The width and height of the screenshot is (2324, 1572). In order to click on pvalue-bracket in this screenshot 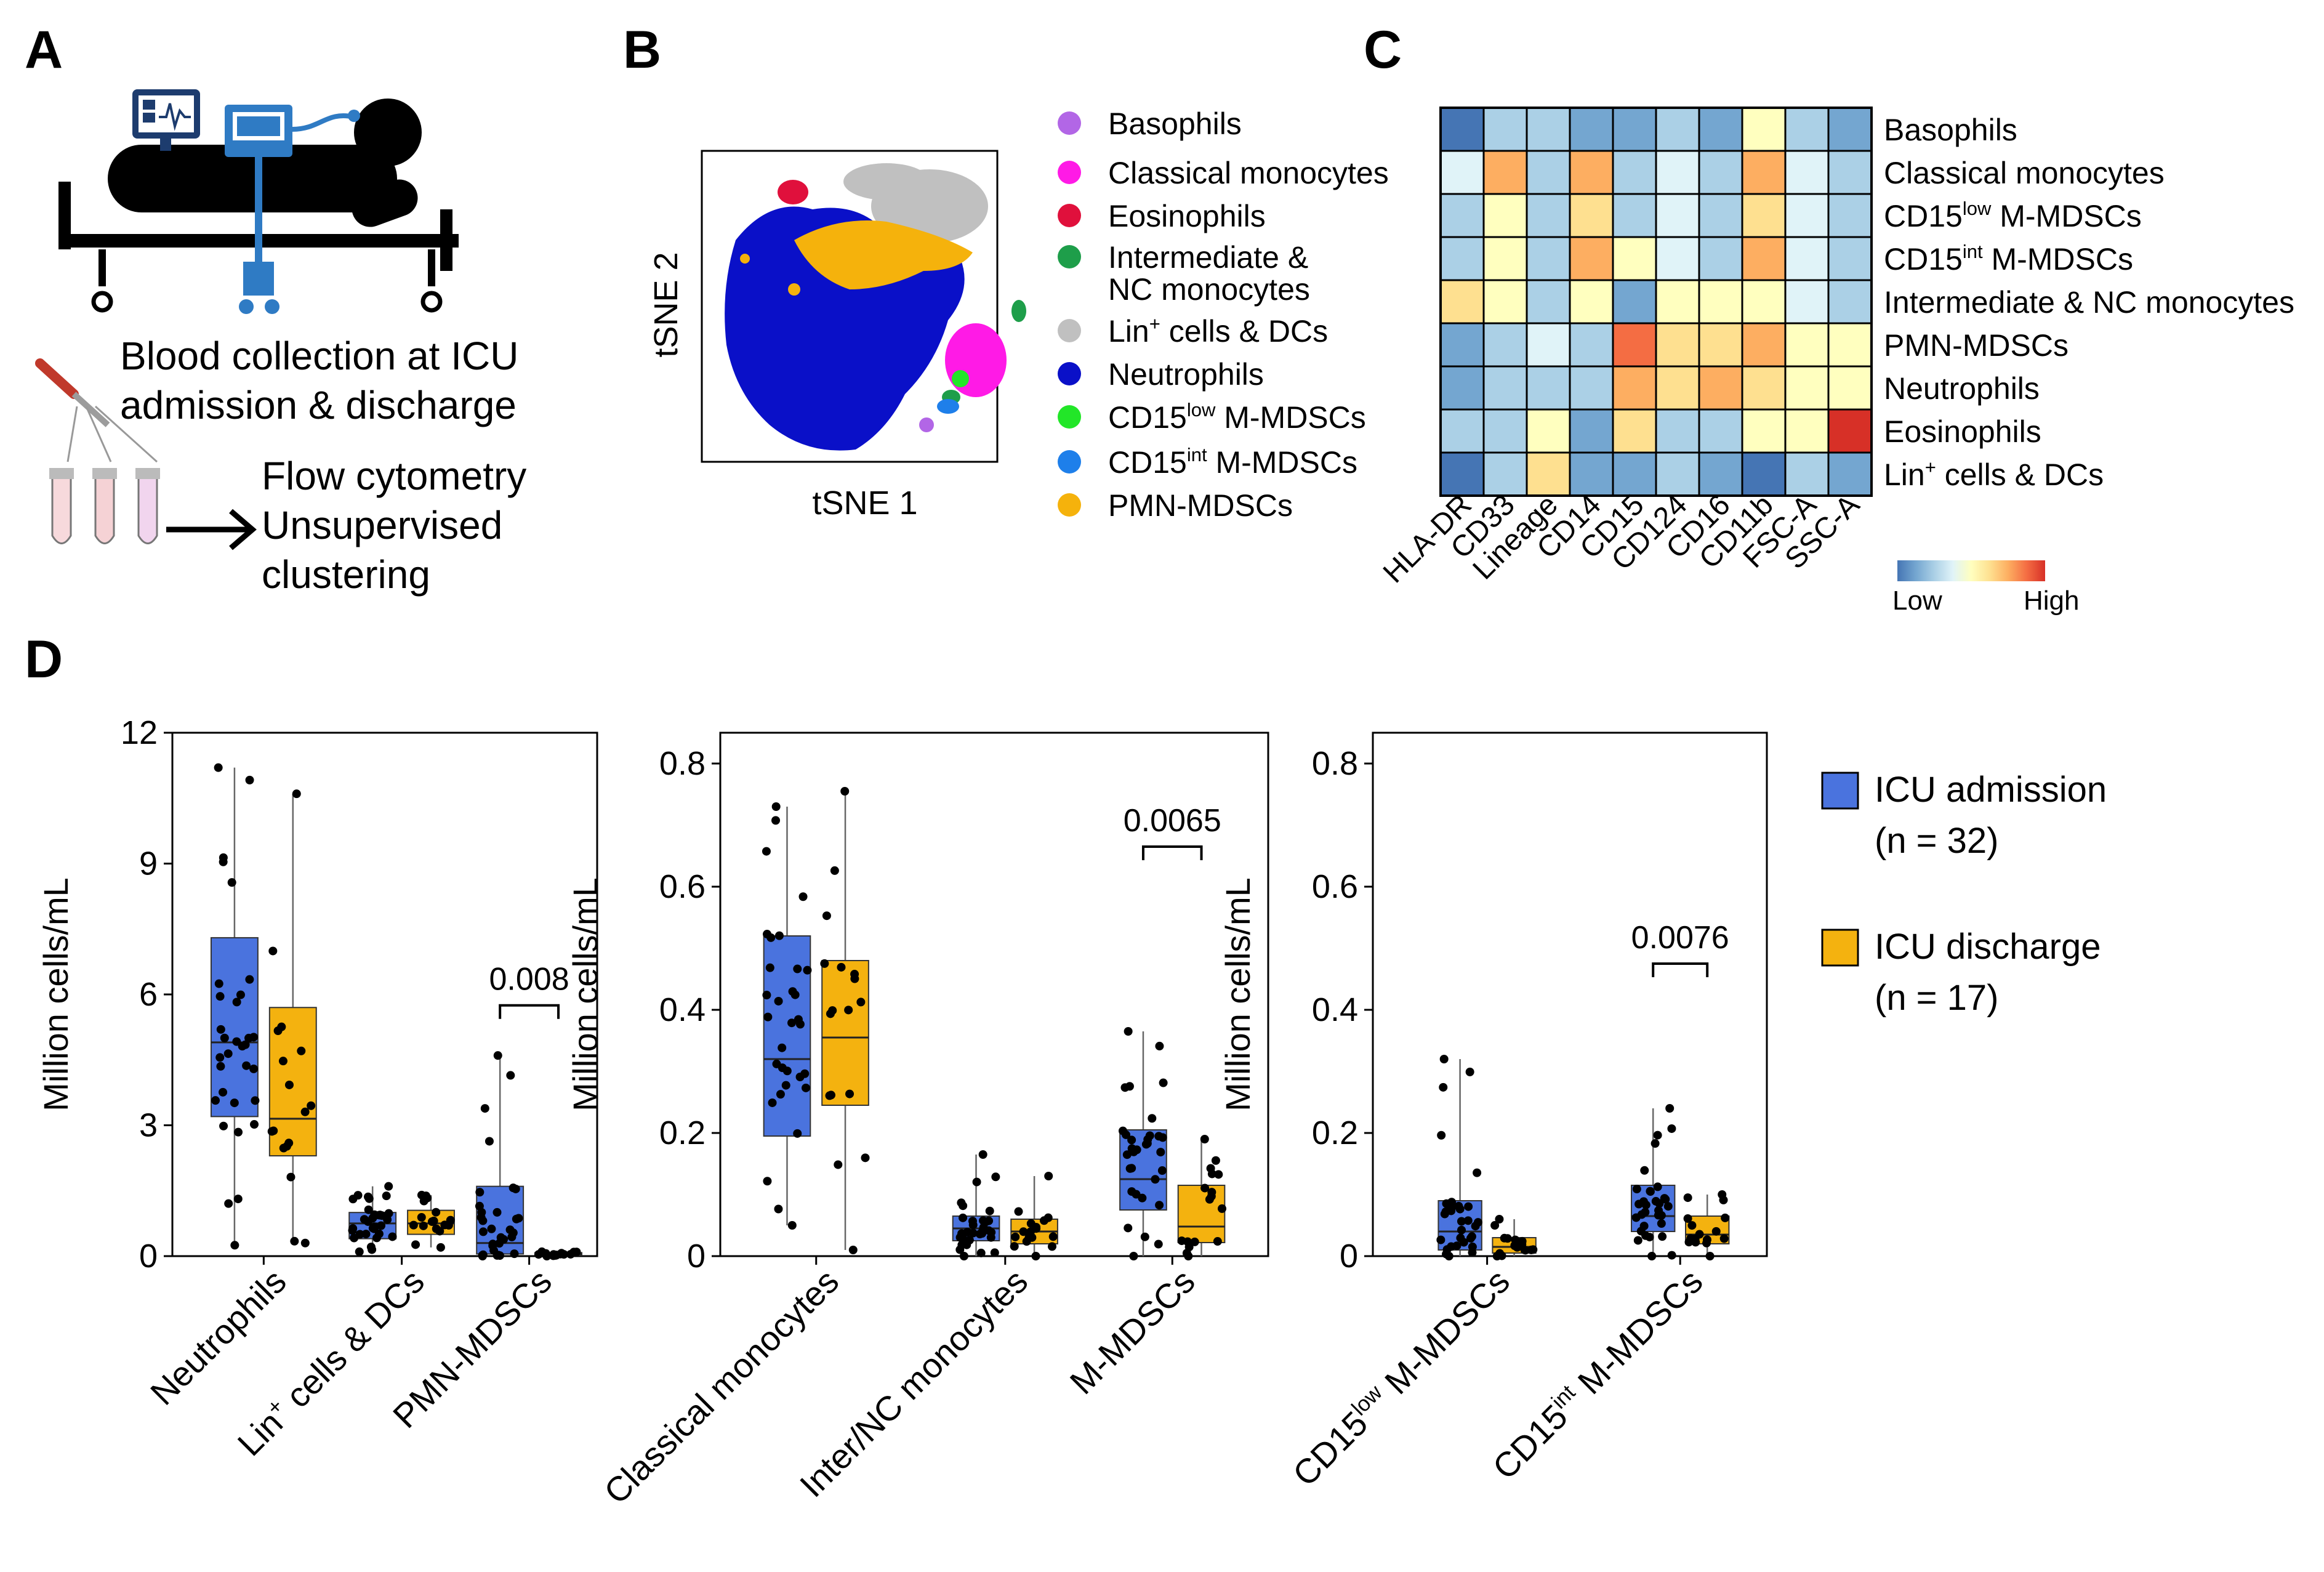, I will do `click(1680, 969)`.